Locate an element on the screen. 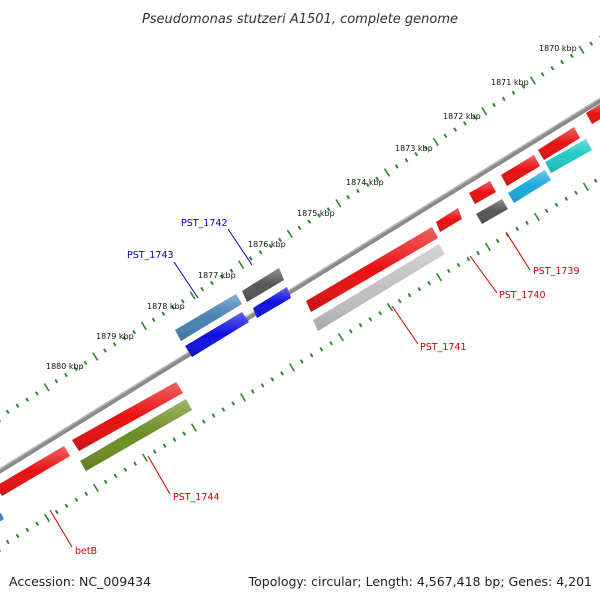 The height and width of the screenshot is (600, 600). gene-PST_1739-a is located at coordinates (520, 170).